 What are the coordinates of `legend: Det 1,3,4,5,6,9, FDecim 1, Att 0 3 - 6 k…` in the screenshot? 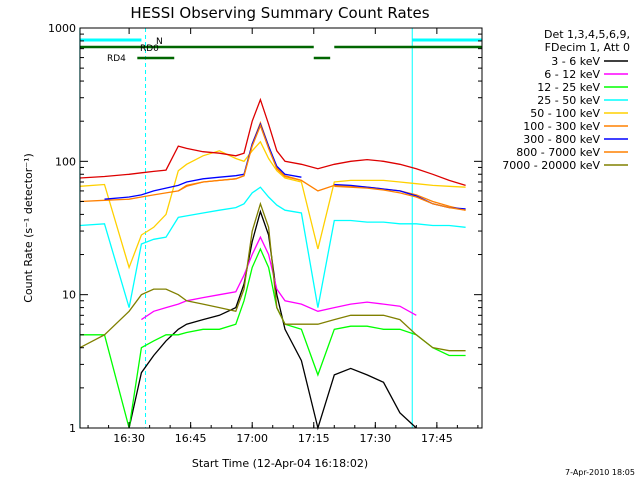 It's located at (566, 100).